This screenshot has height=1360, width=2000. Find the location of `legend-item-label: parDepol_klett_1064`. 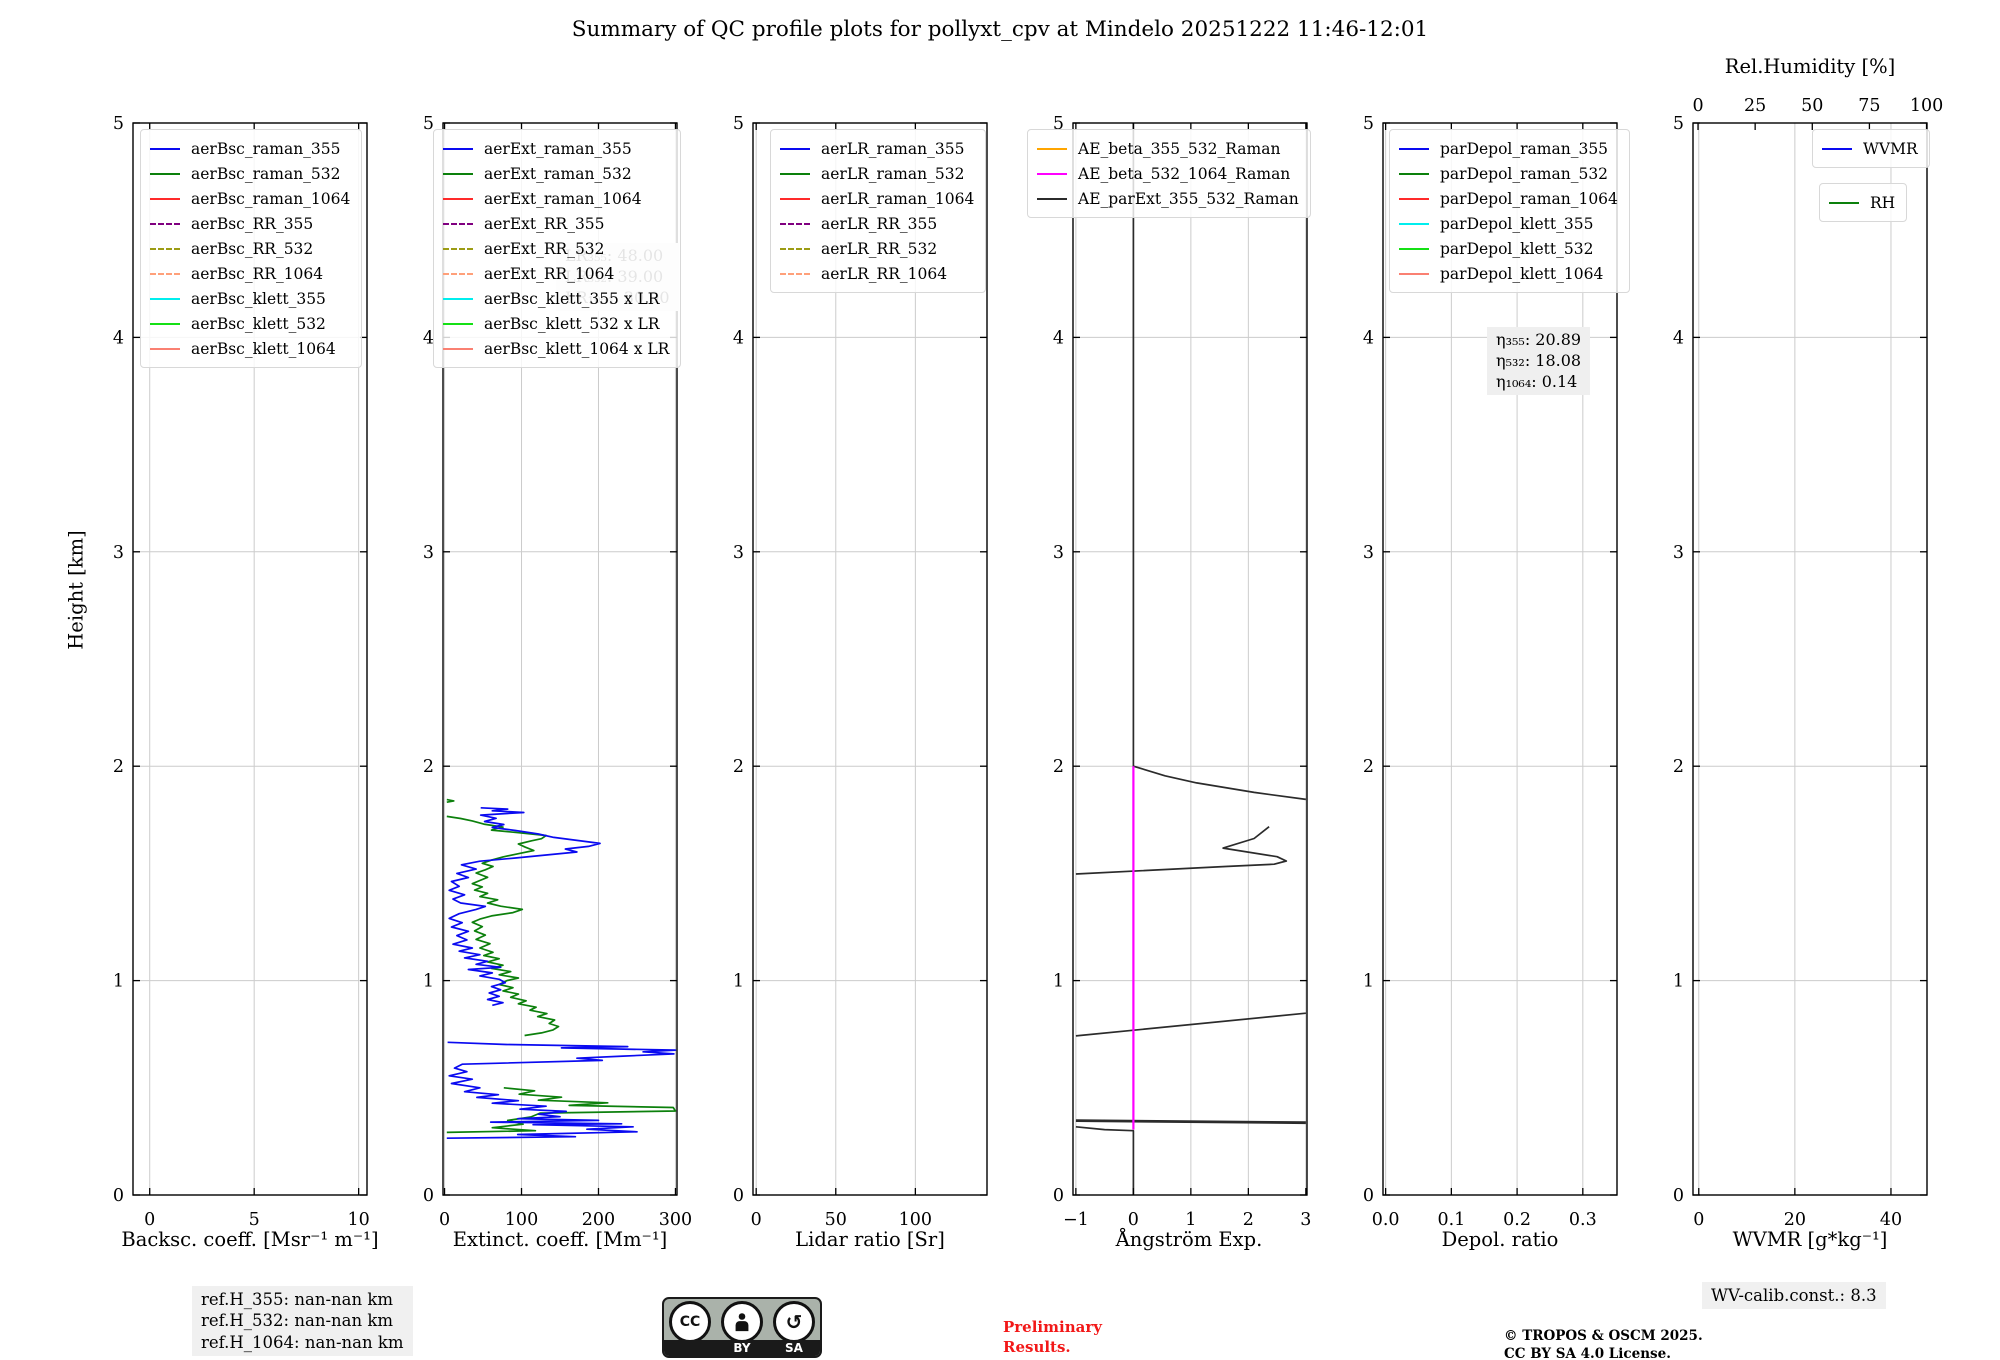

legend-item-label: parDepol_klett_1064 is located at coordinates (1522, 273).